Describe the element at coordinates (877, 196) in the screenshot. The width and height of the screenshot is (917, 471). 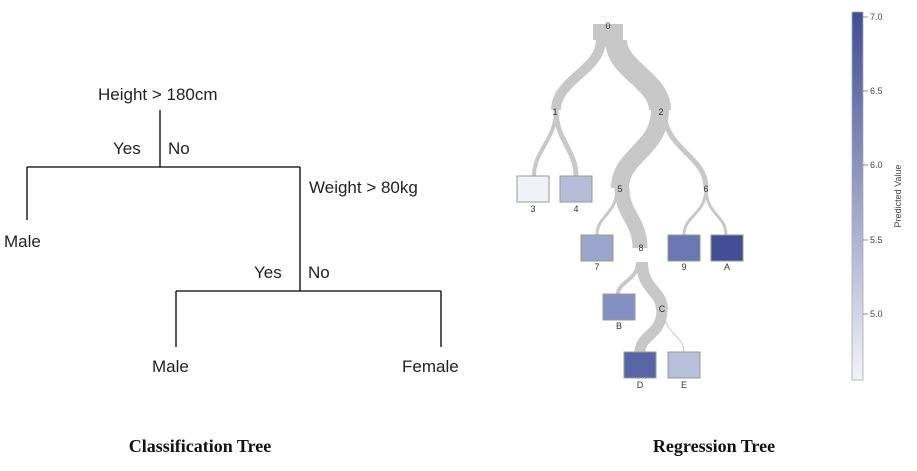
I see `colorbar: 7.0 6.5 6.0 5.5 5.0 Predicted Value` at that location.